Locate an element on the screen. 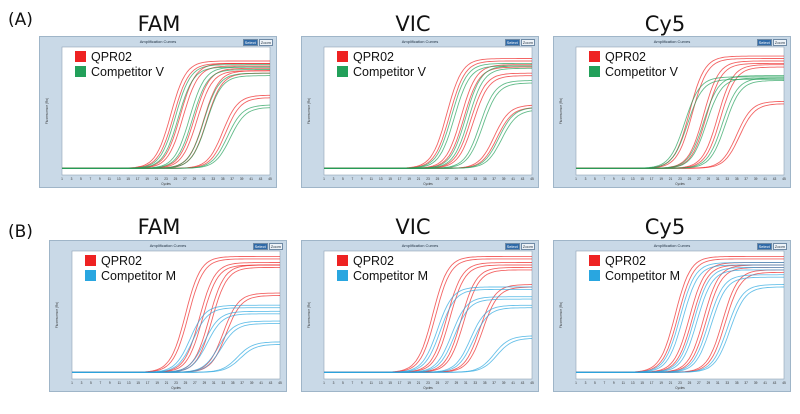  legend-label: Competitor V is located at coordinates (641, 71).